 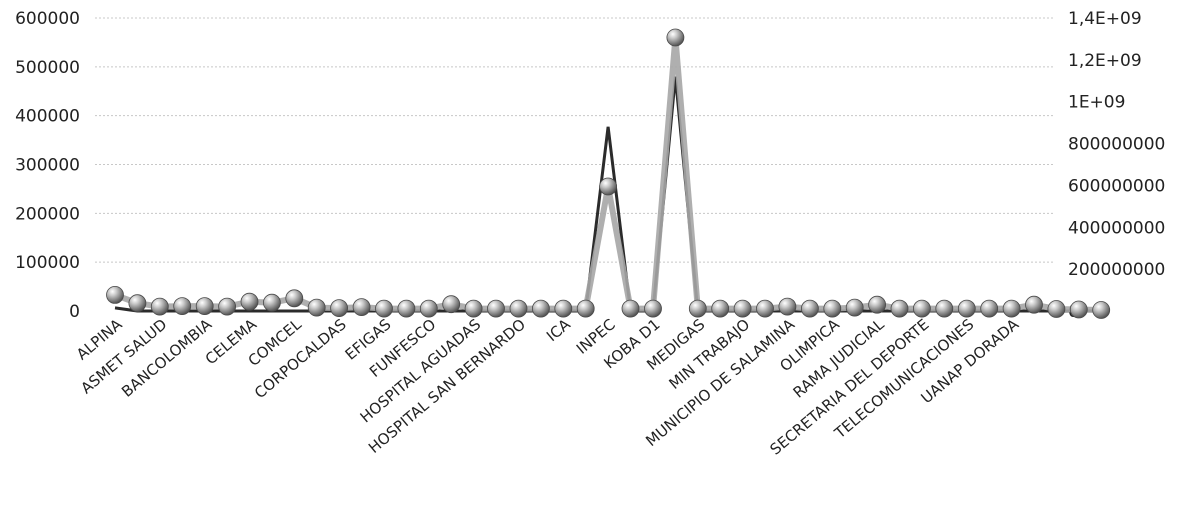 I want to click on left-tick-label: 300000, so click(x=47, y=166).